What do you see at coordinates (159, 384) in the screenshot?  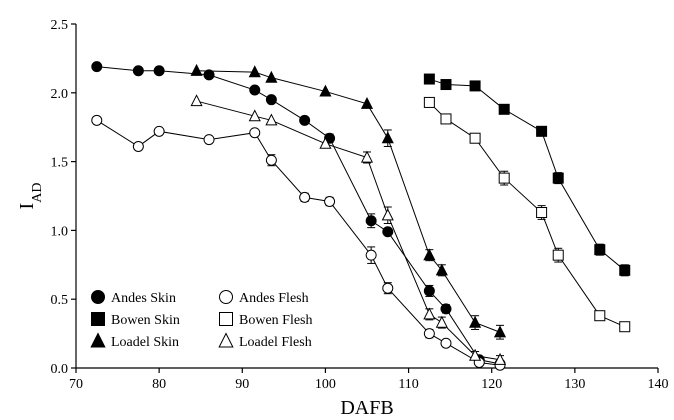 I see `x-tick-label-80: 80` at bounding box center [159, 384].